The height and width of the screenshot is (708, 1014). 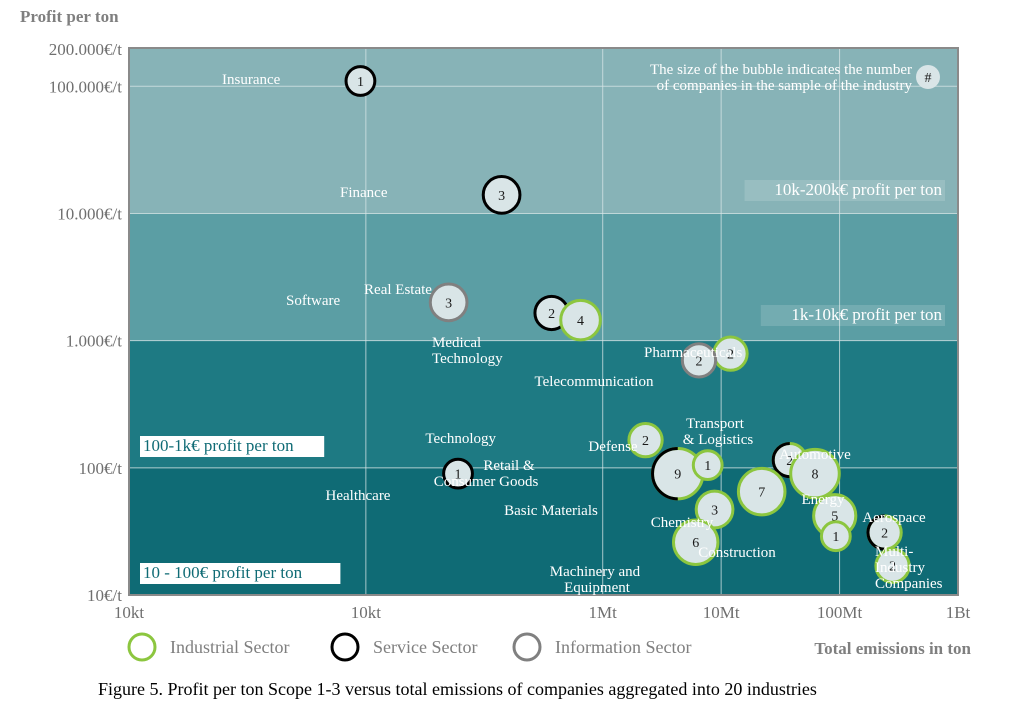 I want to click on bubble-finance: 3, so click(x=501, y=195).